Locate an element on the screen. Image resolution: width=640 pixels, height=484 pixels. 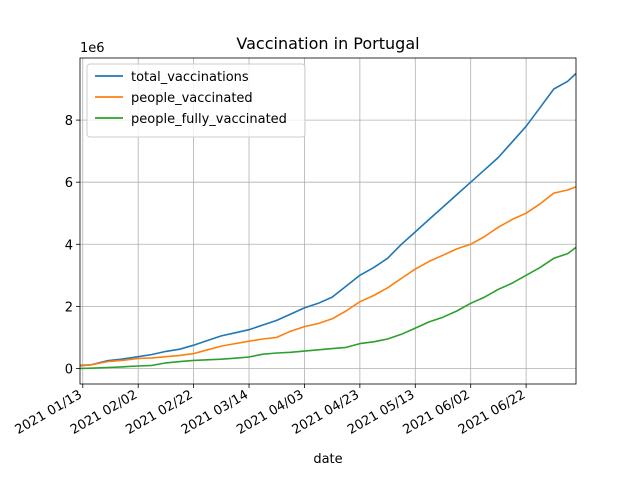
y-tick-label: 2 is located at coordinates (69, 307).